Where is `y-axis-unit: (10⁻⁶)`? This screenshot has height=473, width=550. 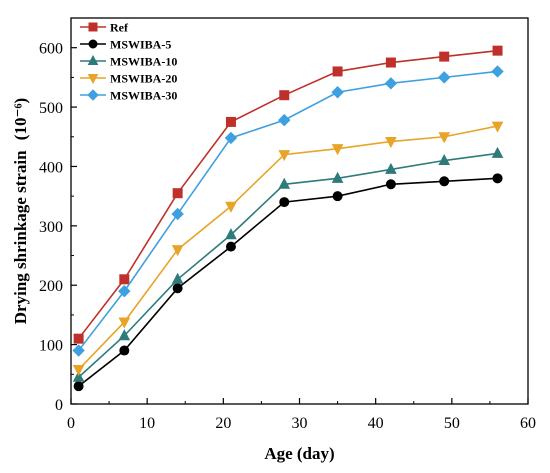 y-axis-unit: (10⁻⁶) is located at coordinates (20, 119).